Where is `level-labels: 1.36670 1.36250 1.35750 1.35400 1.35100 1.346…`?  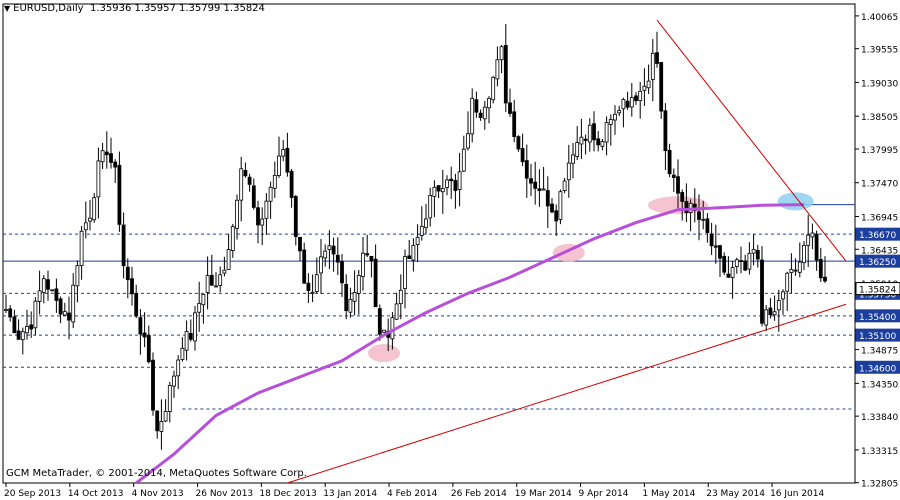 level-labels: 1.36670 1.36250 1.35750 1.35400 1.35100 1.346… is located at coordinates (877, 300).